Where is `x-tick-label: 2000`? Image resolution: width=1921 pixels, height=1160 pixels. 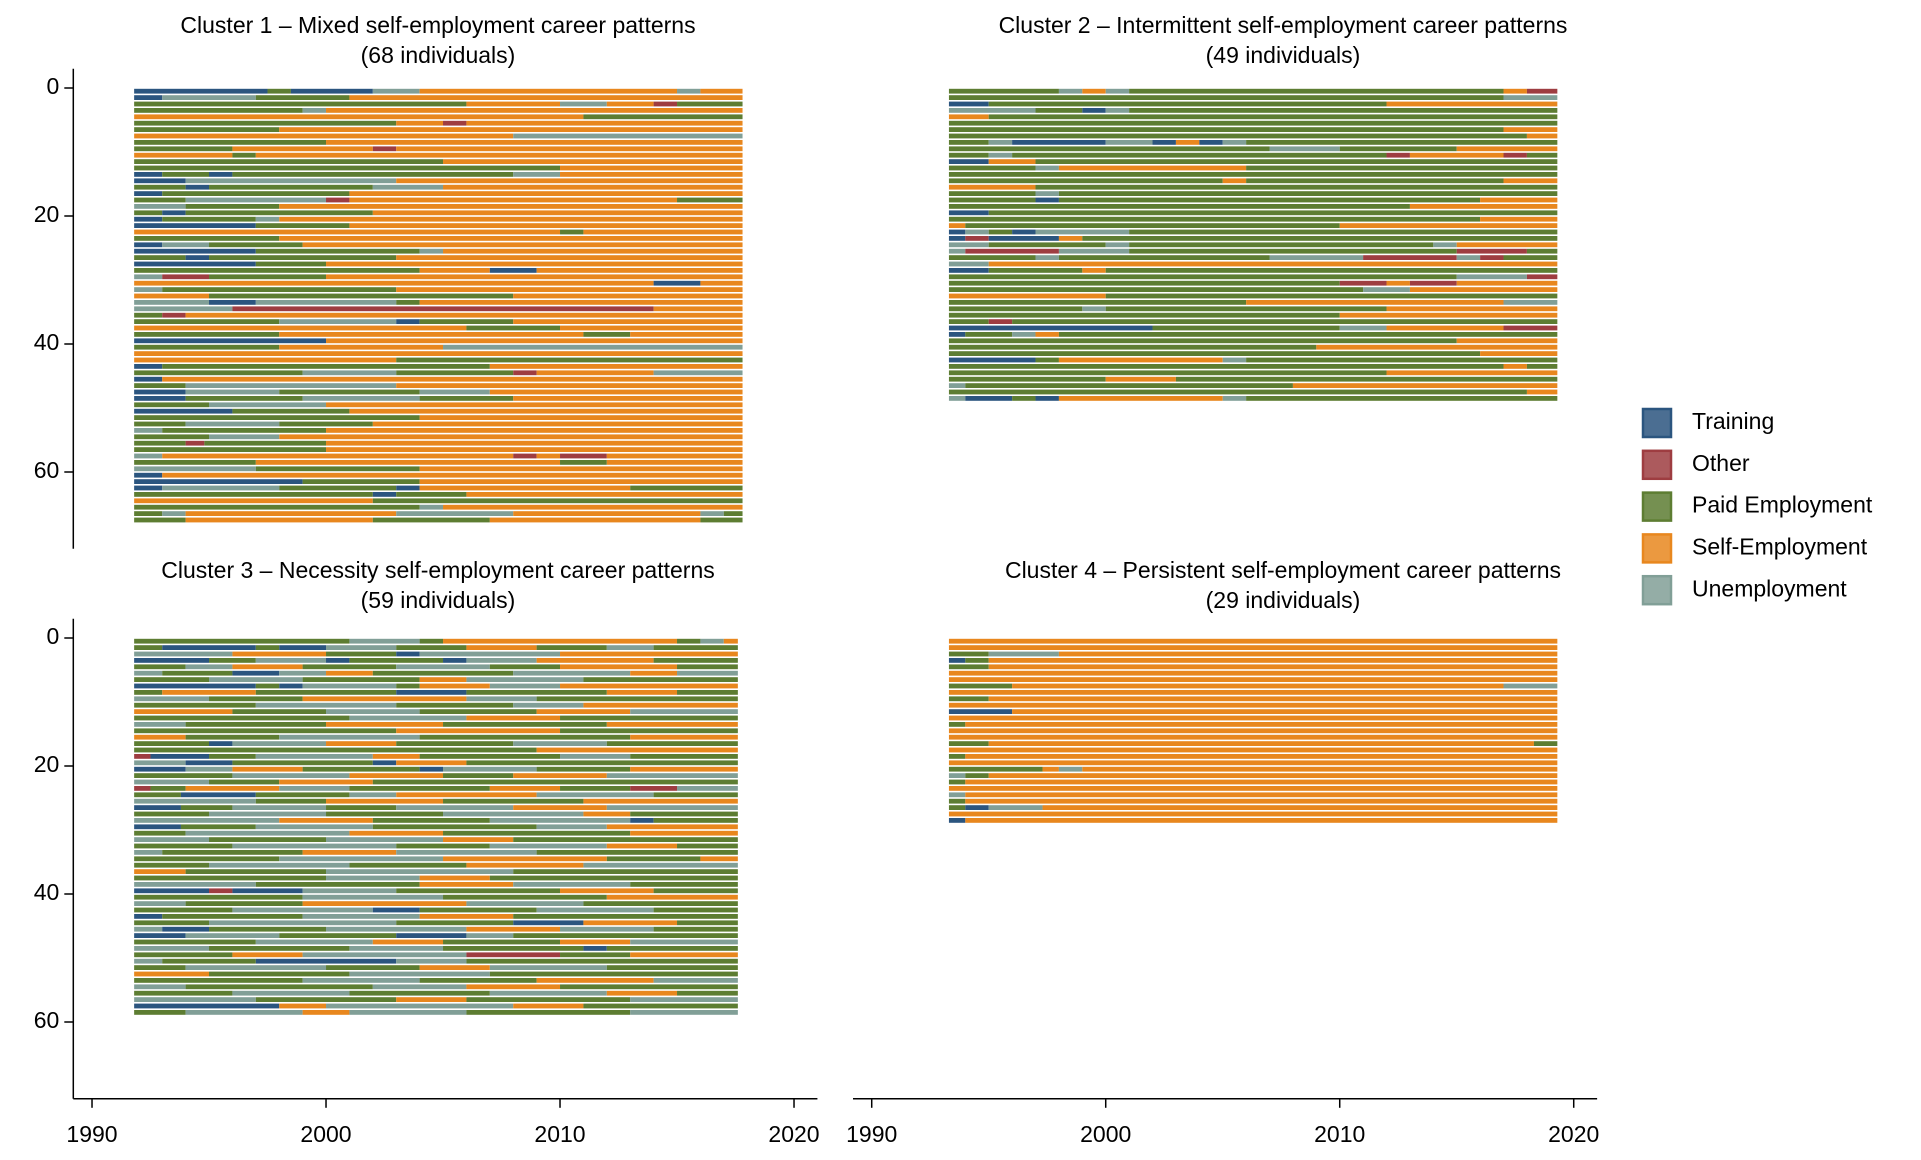 x-tick-label: 2000 is located at coordinates (325, 1134).